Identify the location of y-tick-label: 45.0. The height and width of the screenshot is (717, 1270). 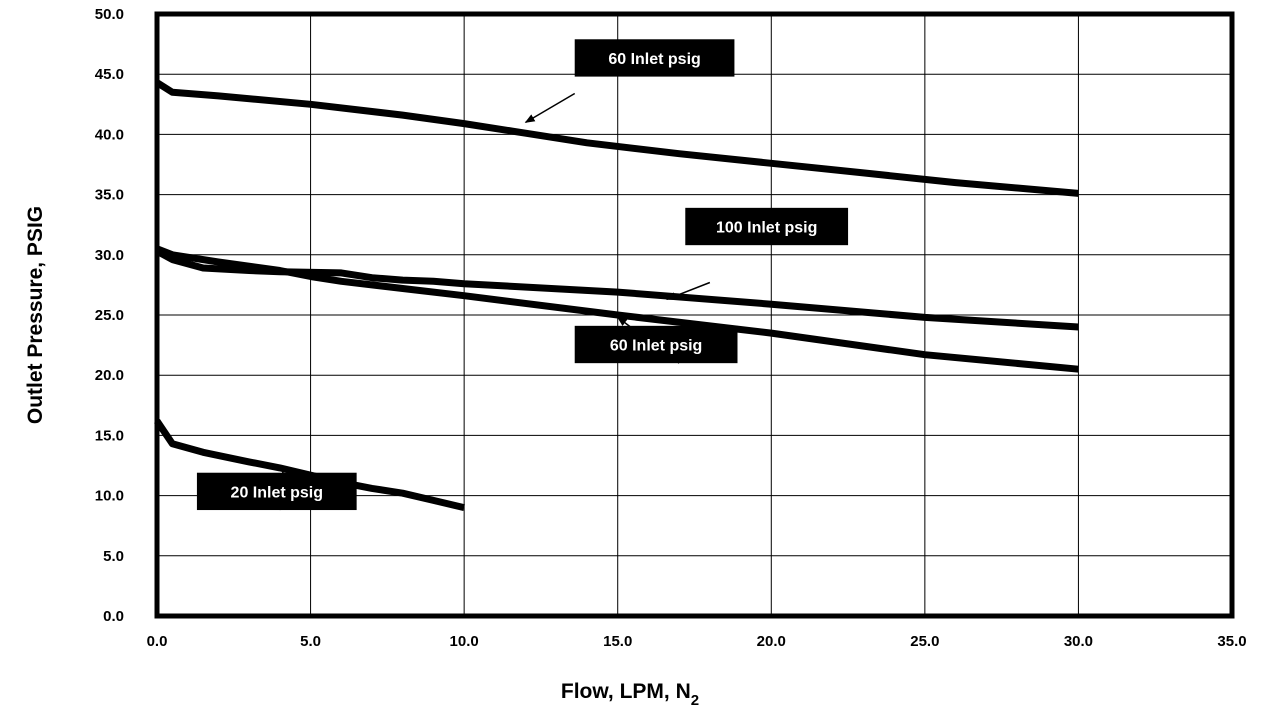
(109, 74).